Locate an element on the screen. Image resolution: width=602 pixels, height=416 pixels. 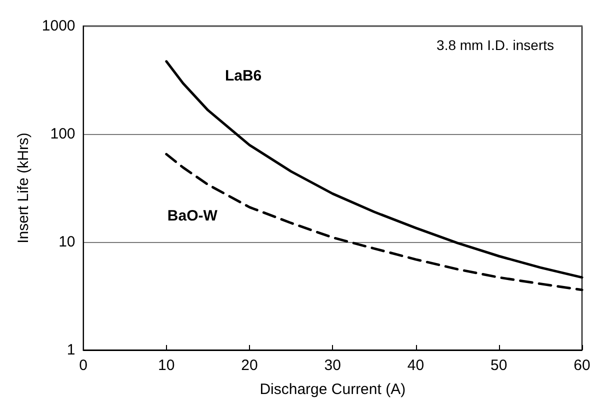
x-tick-label: 0 is located at coordinates (83, 365).